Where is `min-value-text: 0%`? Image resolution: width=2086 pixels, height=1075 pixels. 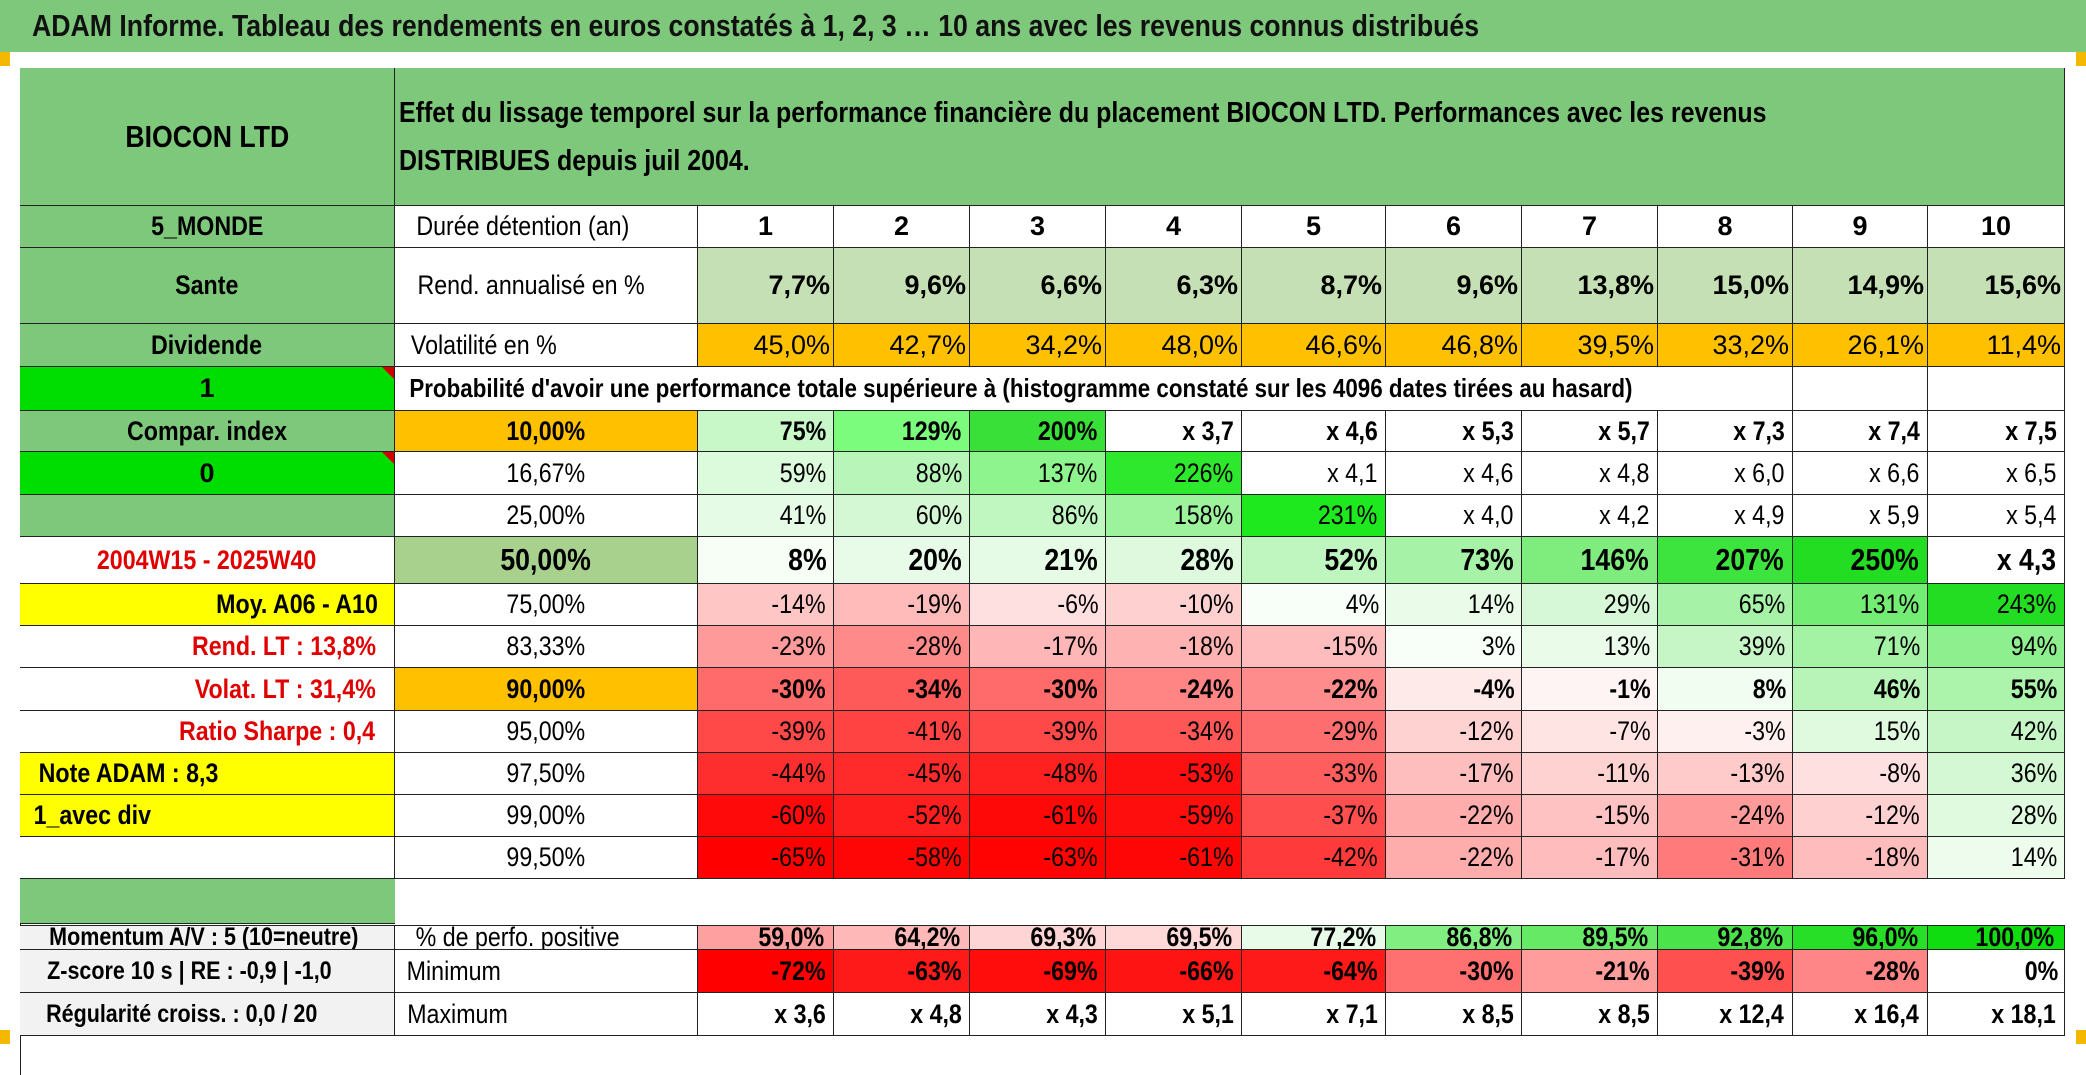
min-value-text: 0% is located at coordinates (2041, 970).